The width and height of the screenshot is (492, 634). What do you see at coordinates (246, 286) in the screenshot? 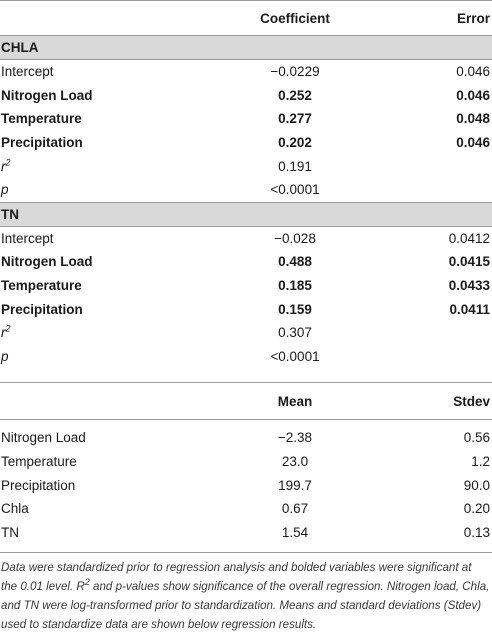
I see `table-row: Temperature 0.185 0.0433` at bounding box center [246, 286].